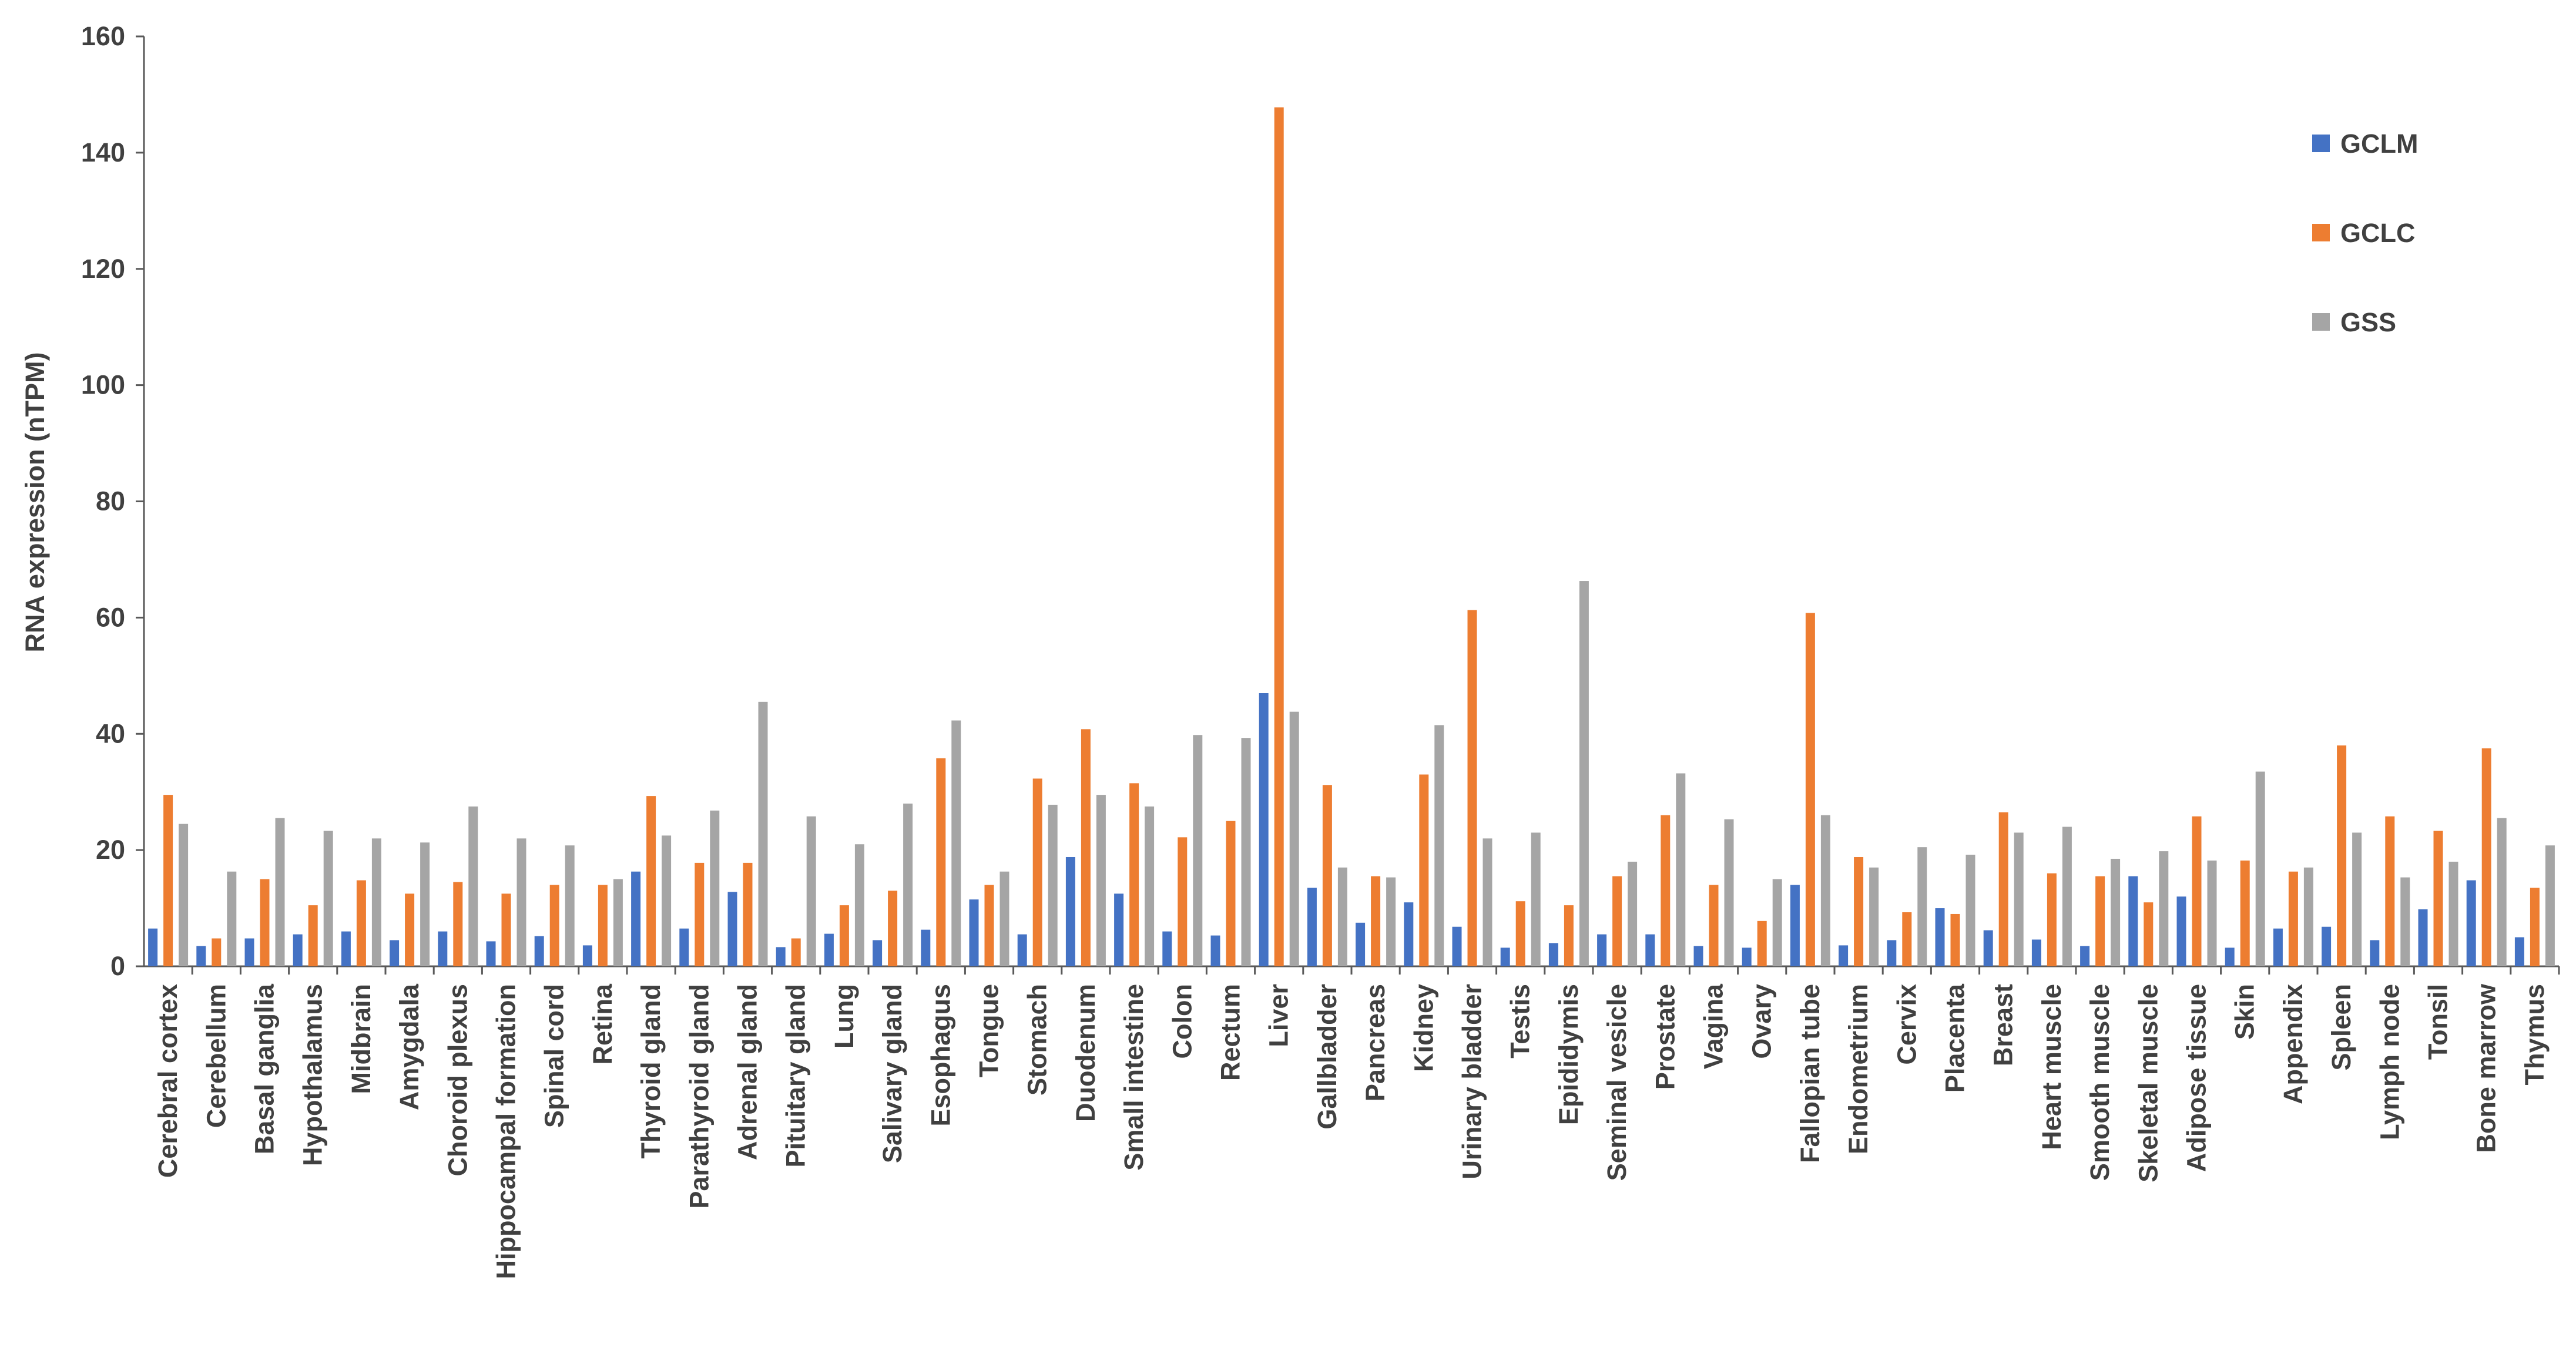 The height and width of the screenshot is (1354, 2576). What do you see at coordinates (2368, 322) in the screenshot?
I see `legend-label-gss: GSS` at bounding box center [2368, 322].